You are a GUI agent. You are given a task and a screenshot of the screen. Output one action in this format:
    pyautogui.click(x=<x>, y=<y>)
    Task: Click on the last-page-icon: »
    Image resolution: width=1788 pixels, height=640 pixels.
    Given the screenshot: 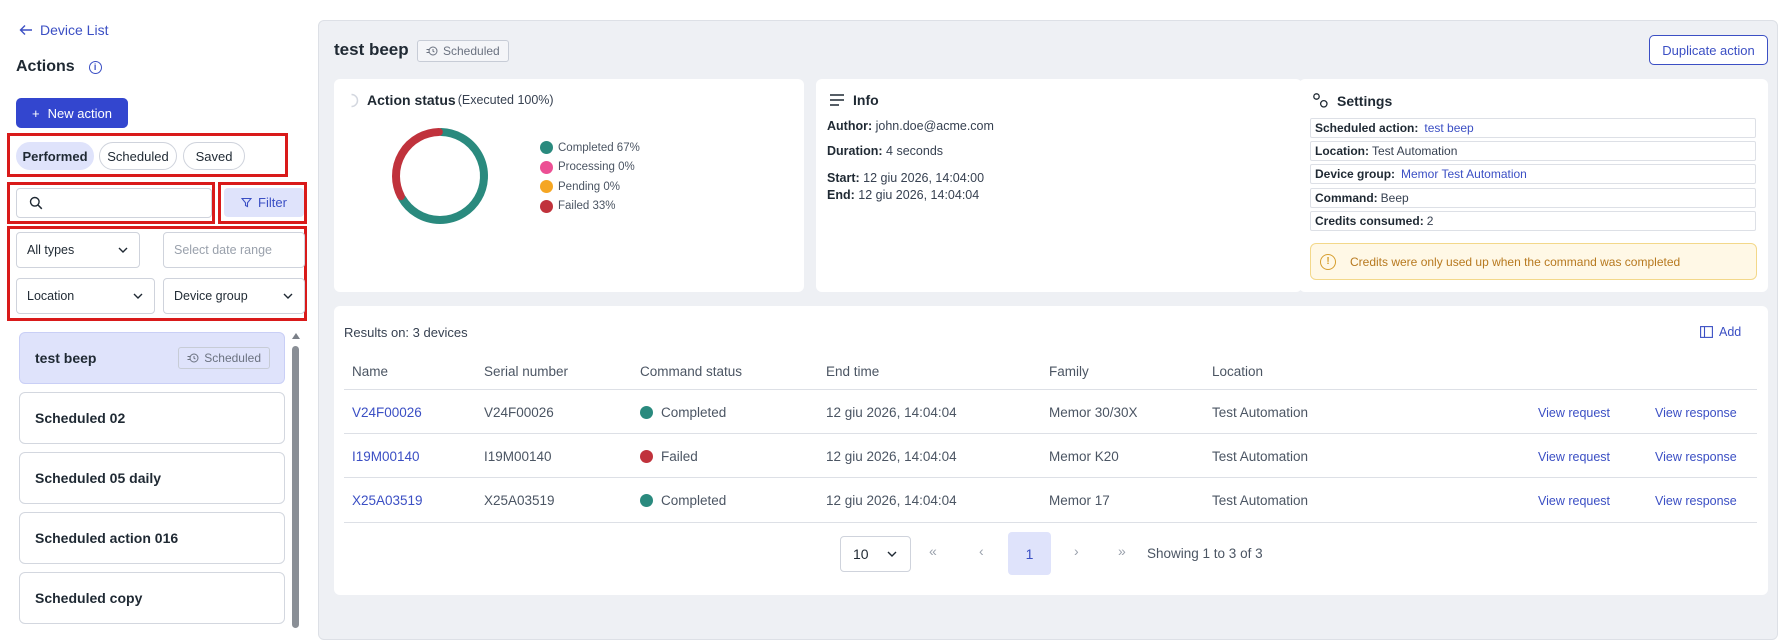 What is the action you would take?
    pyautogui.click(x=1122, y=551)
    